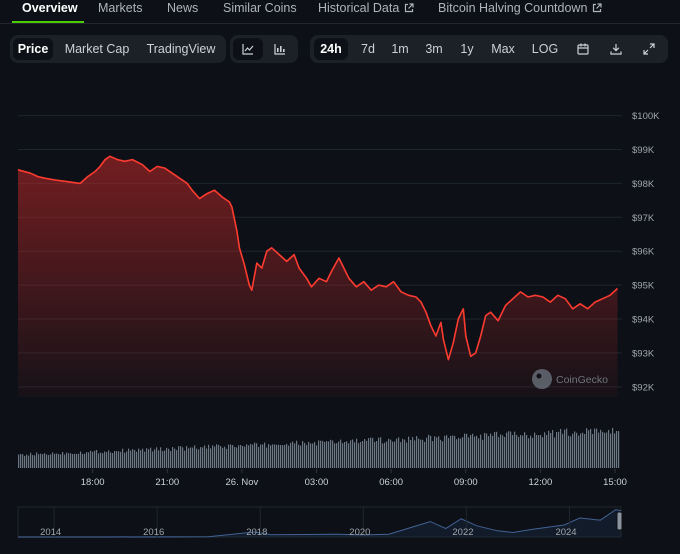  Describe the element at coordinates (248, 49) in the screenshot. I see `line-chart-button` at that location.